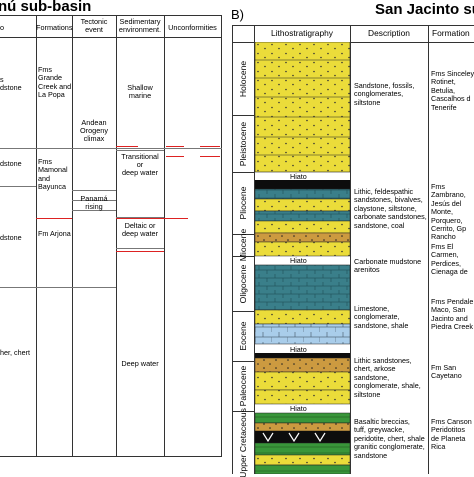  I want to click on header-description: Description, so click(389, 33).